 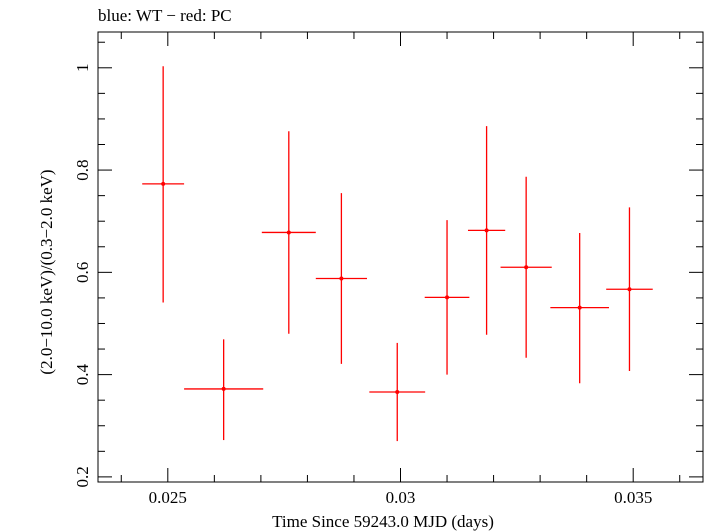 I want to click on y-tick-label: 0.6, so click(x=82, y=272).